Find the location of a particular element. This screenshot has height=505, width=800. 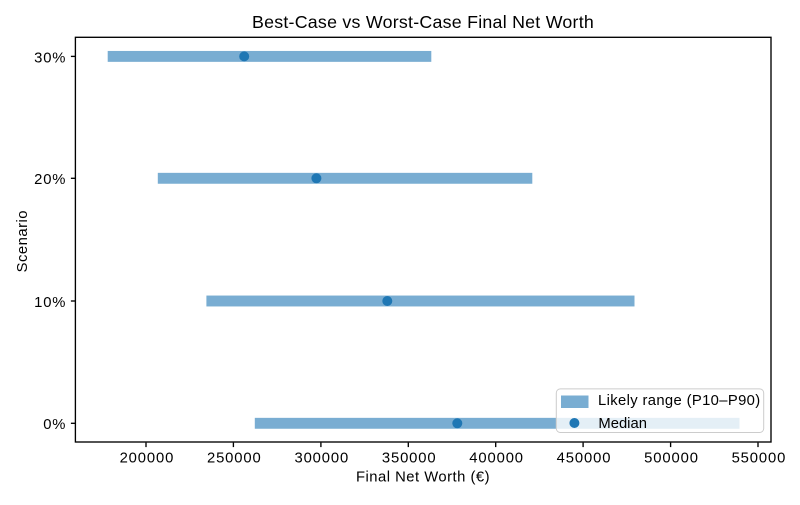

svg-text: 450000 is located at coordinates (584, 458).